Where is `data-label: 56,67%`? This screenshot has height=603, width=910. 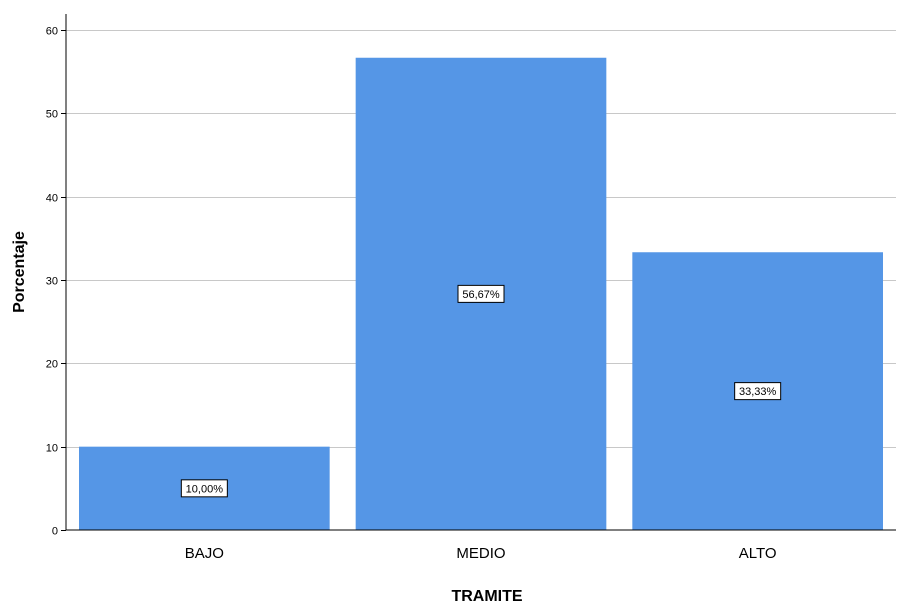 data-label: 56,67% is located at coordinates (481, 295).